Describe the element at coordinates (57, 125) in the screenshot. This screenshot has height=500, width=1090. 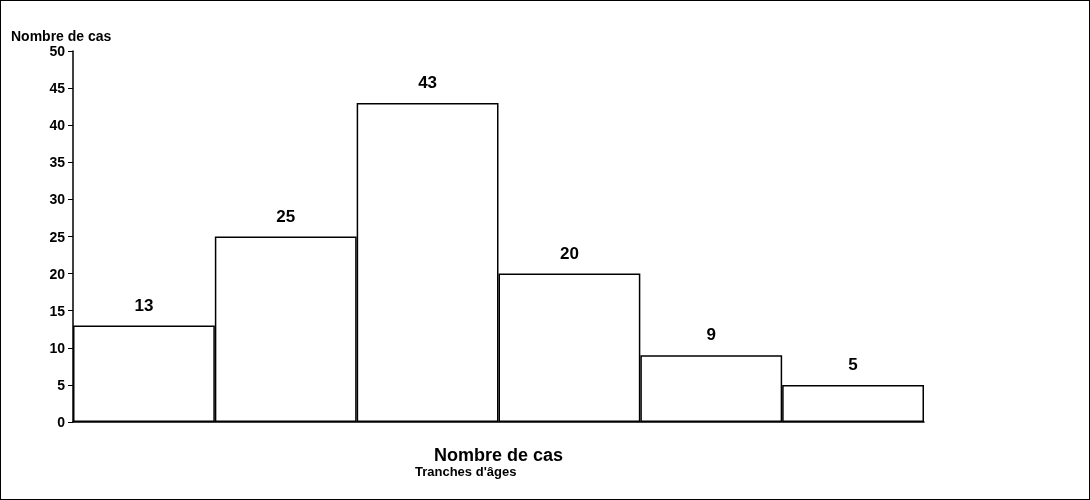
I see `y-tick-label: 40` at that location.